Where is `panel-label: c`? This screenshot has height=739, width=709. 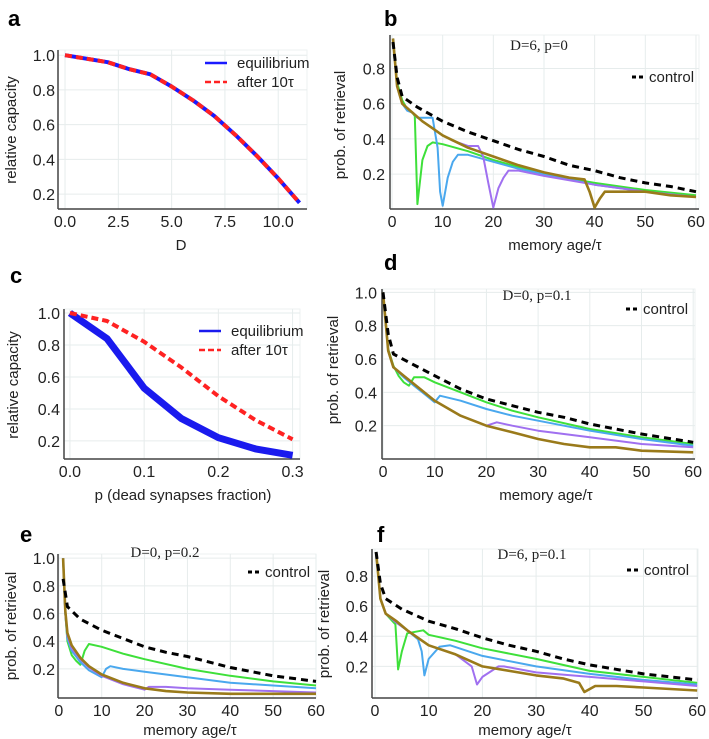
panel-label: c is located at coordinates (16, 275).